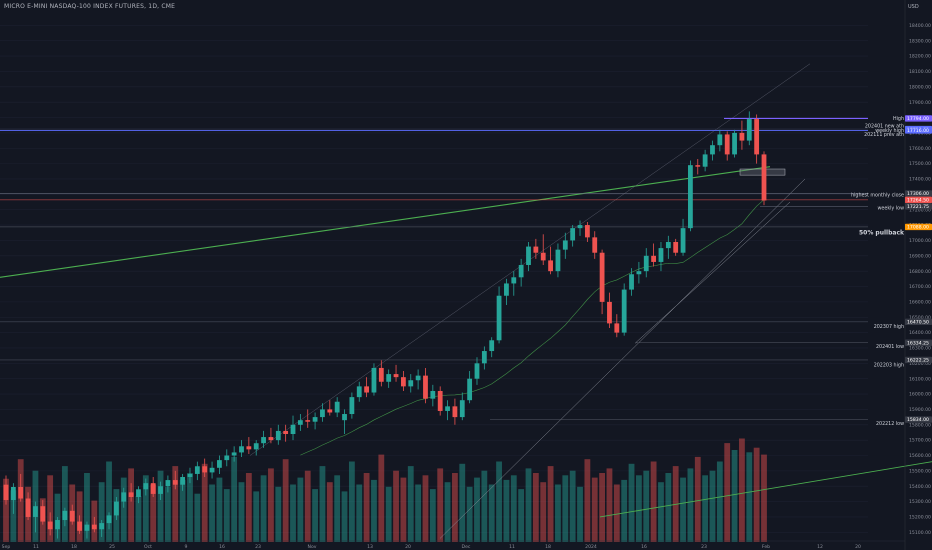 The height and width of the screenshot is (550, 932). I want to click on annotation-label: 202203 high, so click(889, 365).